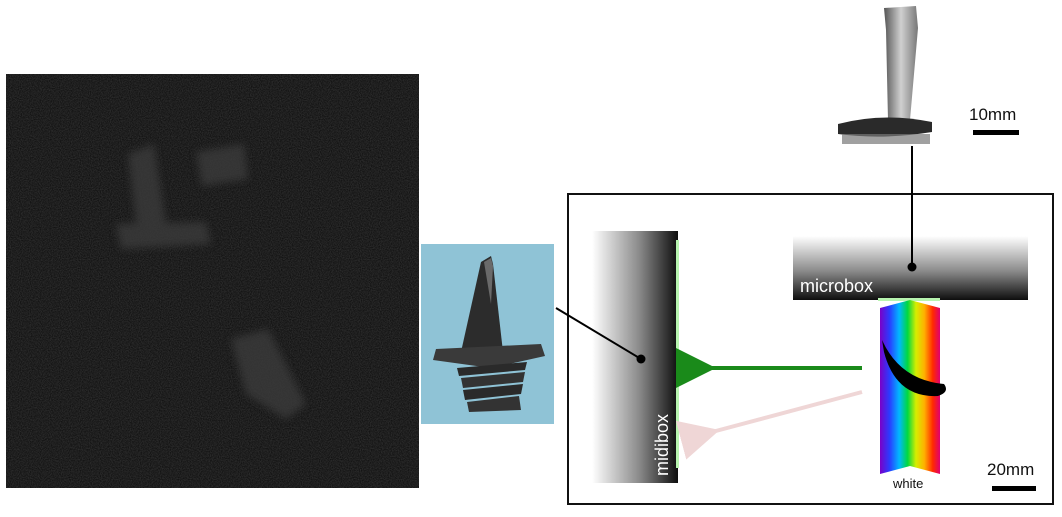  I want to click on connector-line-left, so click(598, 333).